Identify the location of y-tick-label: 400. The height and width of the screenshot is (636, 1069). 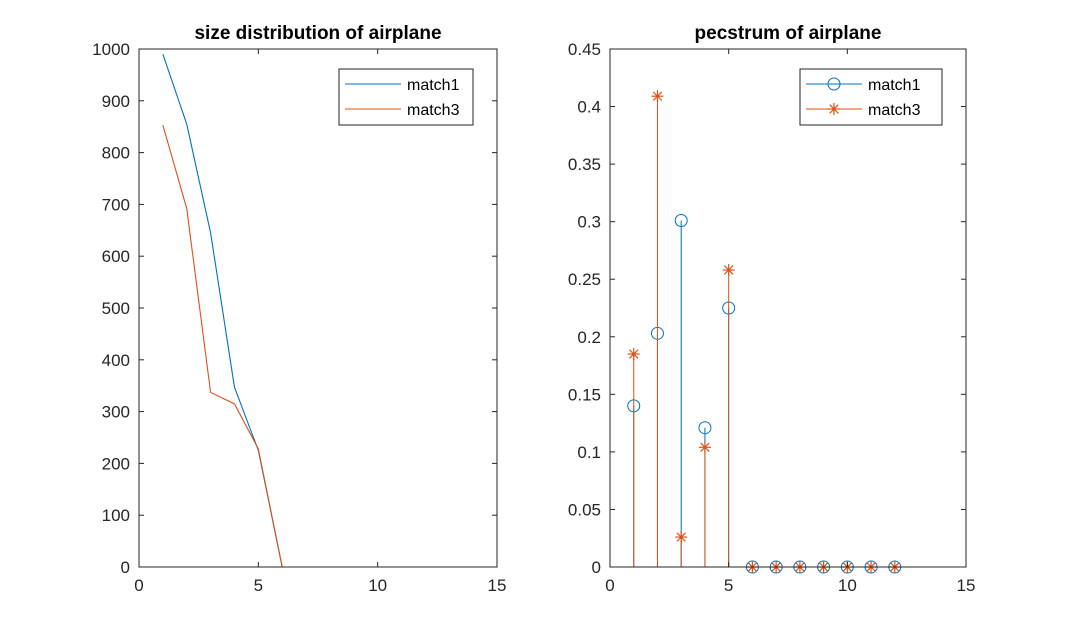
(116, 360).